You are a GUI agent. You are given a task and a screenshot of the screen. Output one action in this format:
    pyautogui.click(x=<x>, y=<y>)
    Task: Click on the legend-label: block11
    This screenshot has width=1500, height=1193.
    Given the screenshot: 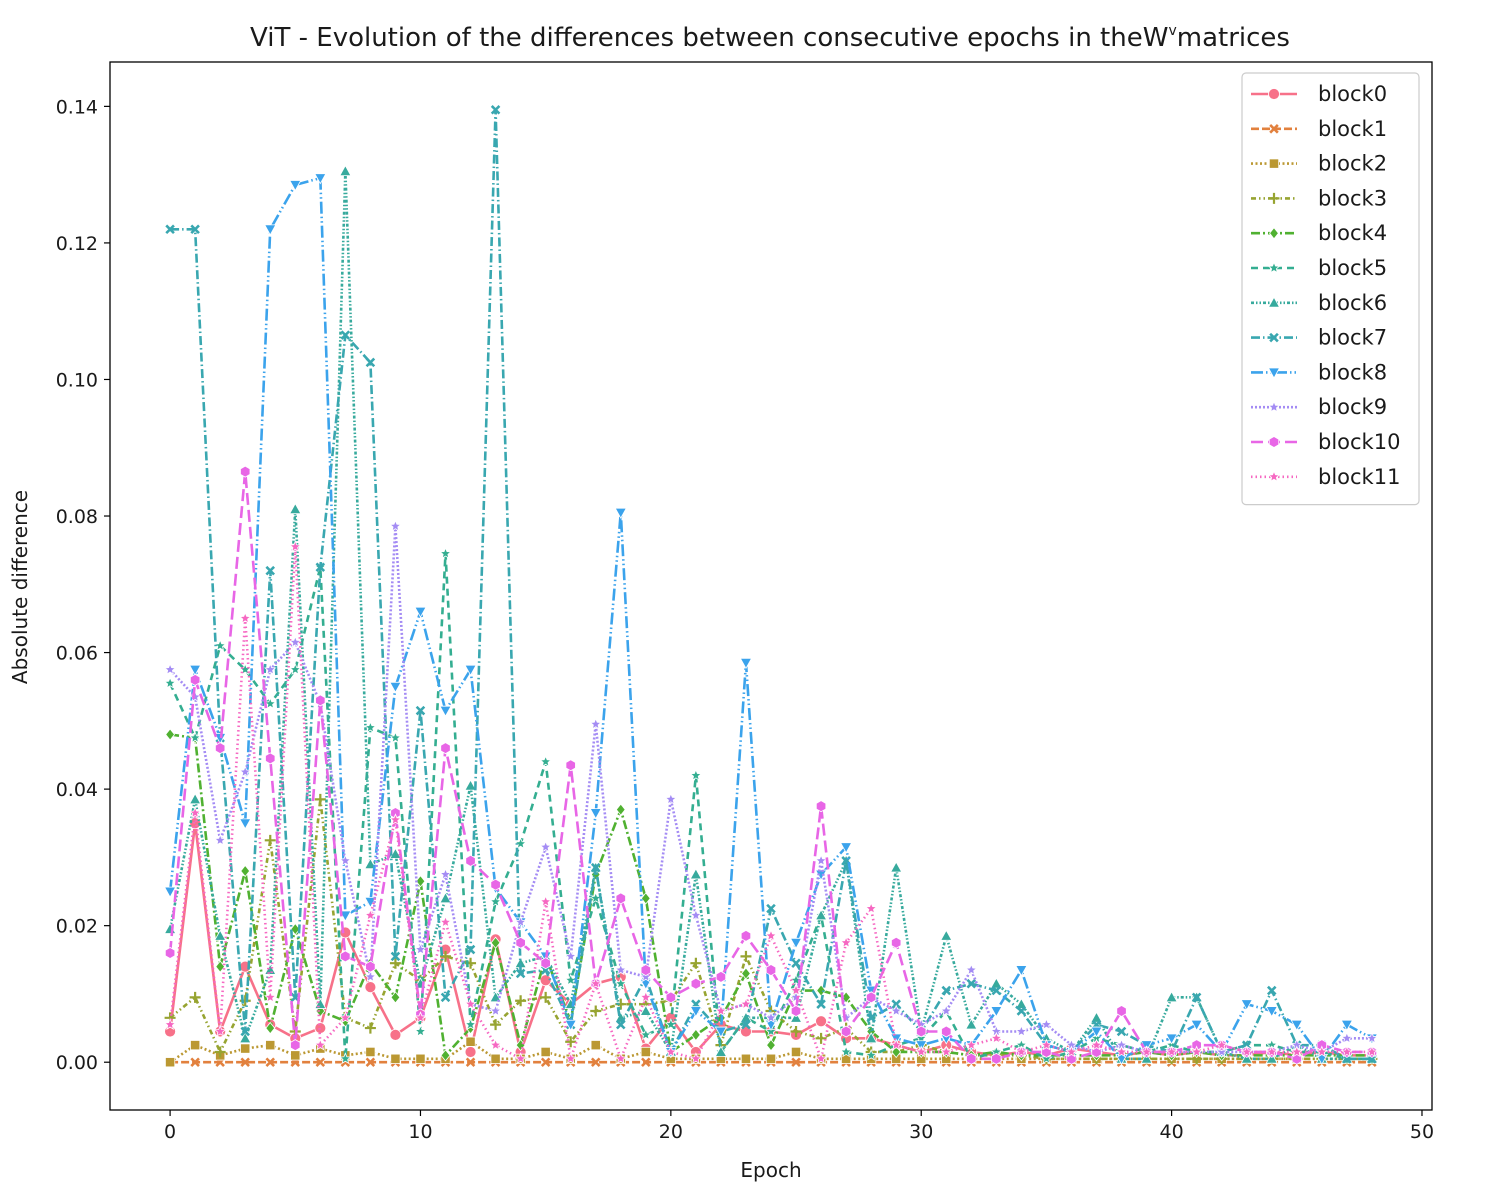 What is the action you would take?
    pyautogui.click(x=1359, y=477)
    